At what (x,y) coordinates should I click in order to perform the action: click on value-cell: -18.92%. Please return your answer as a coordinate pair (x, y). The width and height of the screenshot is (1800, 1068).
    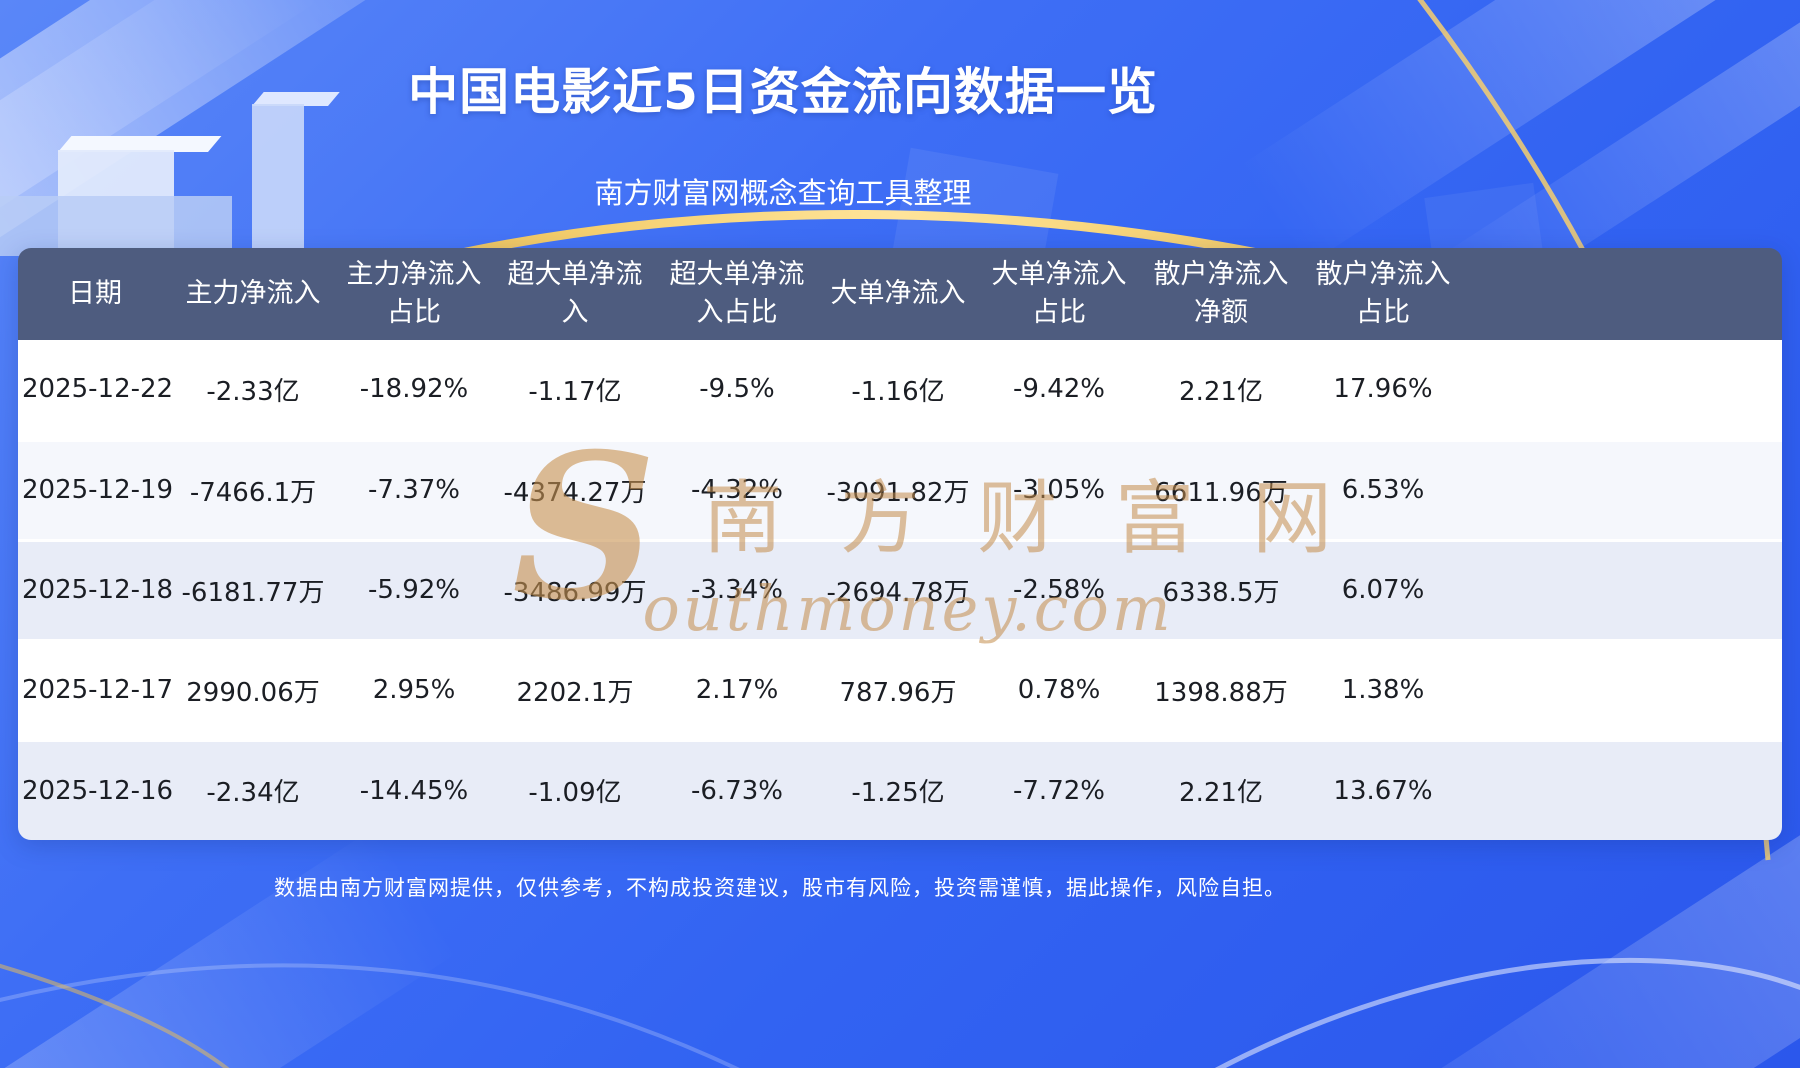
    Looking at the image, I should click on (414, 391).